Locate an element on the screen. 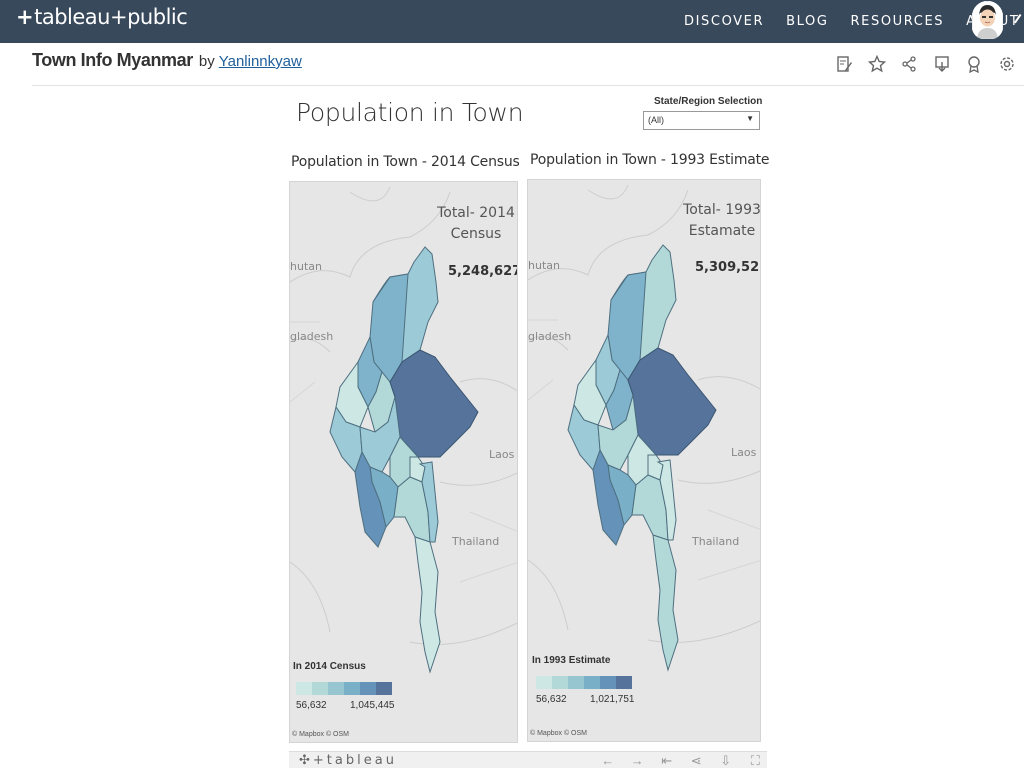 The image size is (1024, 769). dropdown-arrow-icon: ▼ is located at coordinates (750, 118).